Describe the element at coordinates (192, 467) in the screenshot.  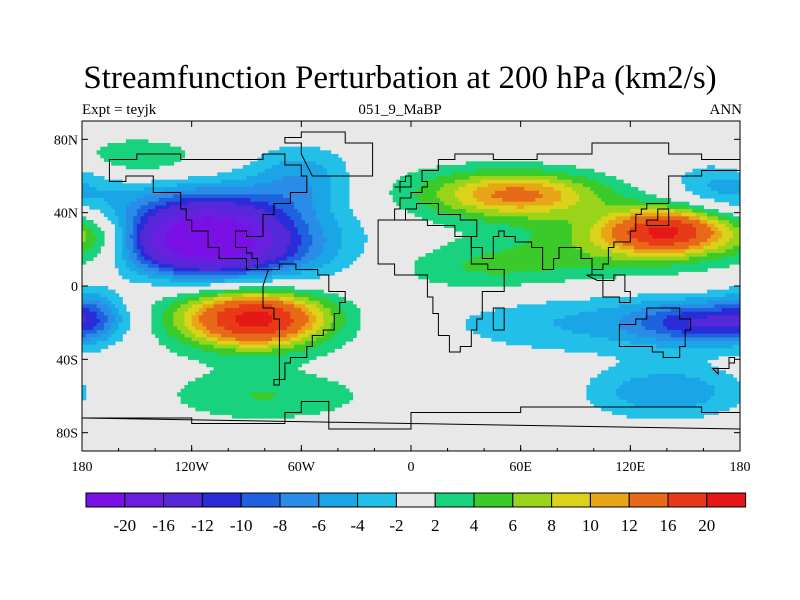
I see `x-tick-label: 120W` at that location.